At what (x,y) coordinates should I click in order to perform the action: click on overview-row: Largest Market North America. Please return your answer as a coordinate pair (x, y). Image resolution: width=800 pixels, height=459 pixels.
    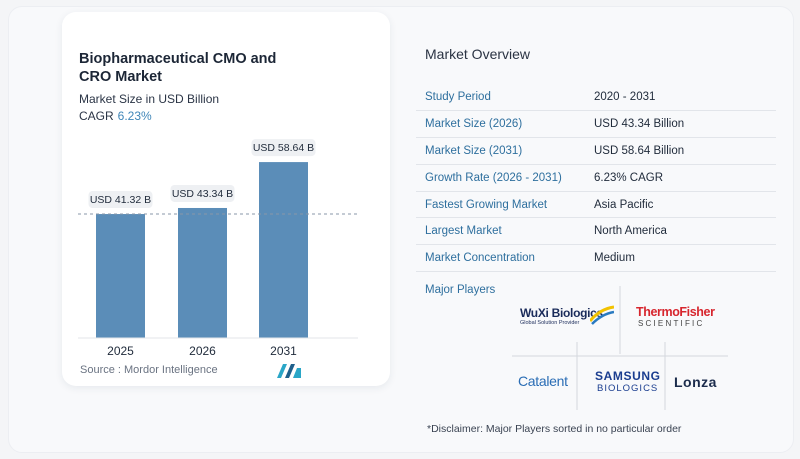
    Looking at the image, I should click on (596, 231).